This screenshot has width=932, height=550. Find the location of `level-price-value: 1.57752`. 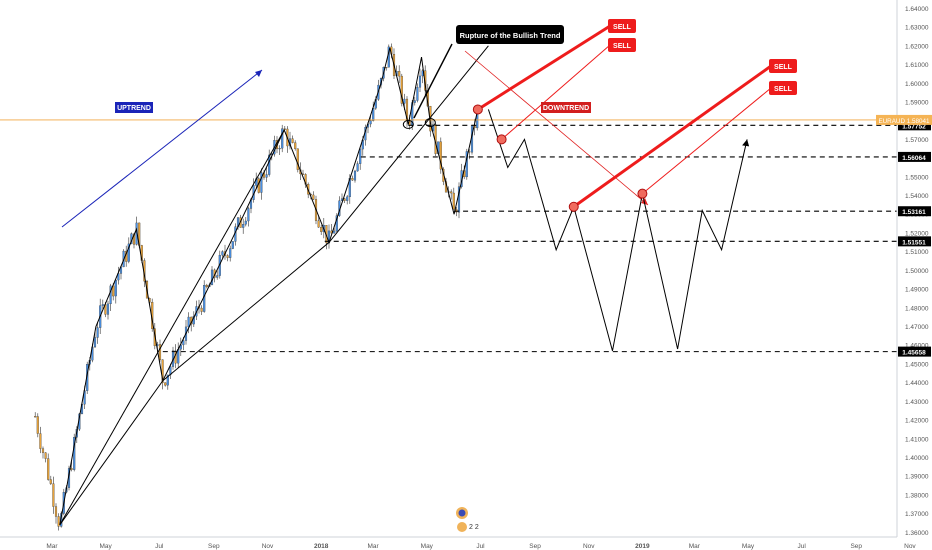

level-price-value: 1.57752 is located at coordinates (914, 126).